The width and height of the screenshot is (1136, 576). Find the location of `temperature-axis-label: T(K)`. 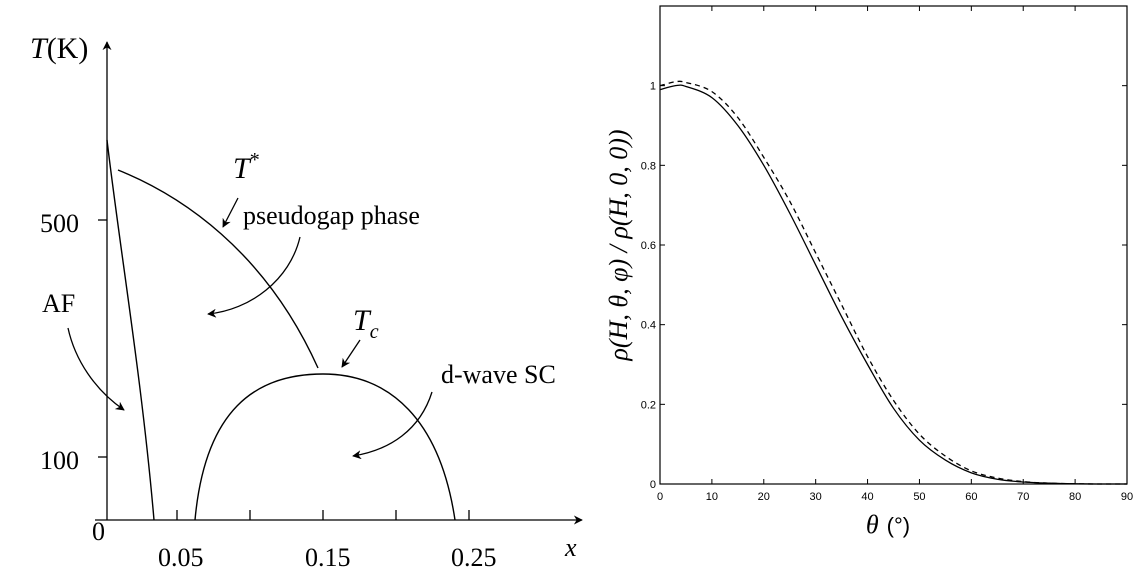

temperature-axis-label: T(K) is located at coordinates (59, 48).